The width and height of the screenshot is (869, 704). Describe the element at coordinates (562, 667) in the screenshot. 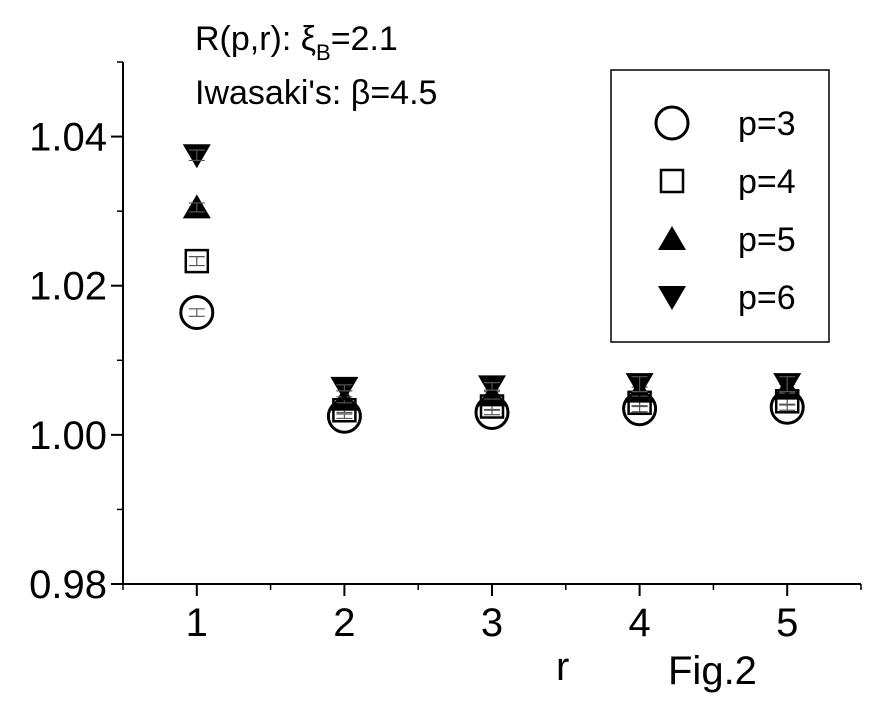

I see `x-axis-label: r` at that location.